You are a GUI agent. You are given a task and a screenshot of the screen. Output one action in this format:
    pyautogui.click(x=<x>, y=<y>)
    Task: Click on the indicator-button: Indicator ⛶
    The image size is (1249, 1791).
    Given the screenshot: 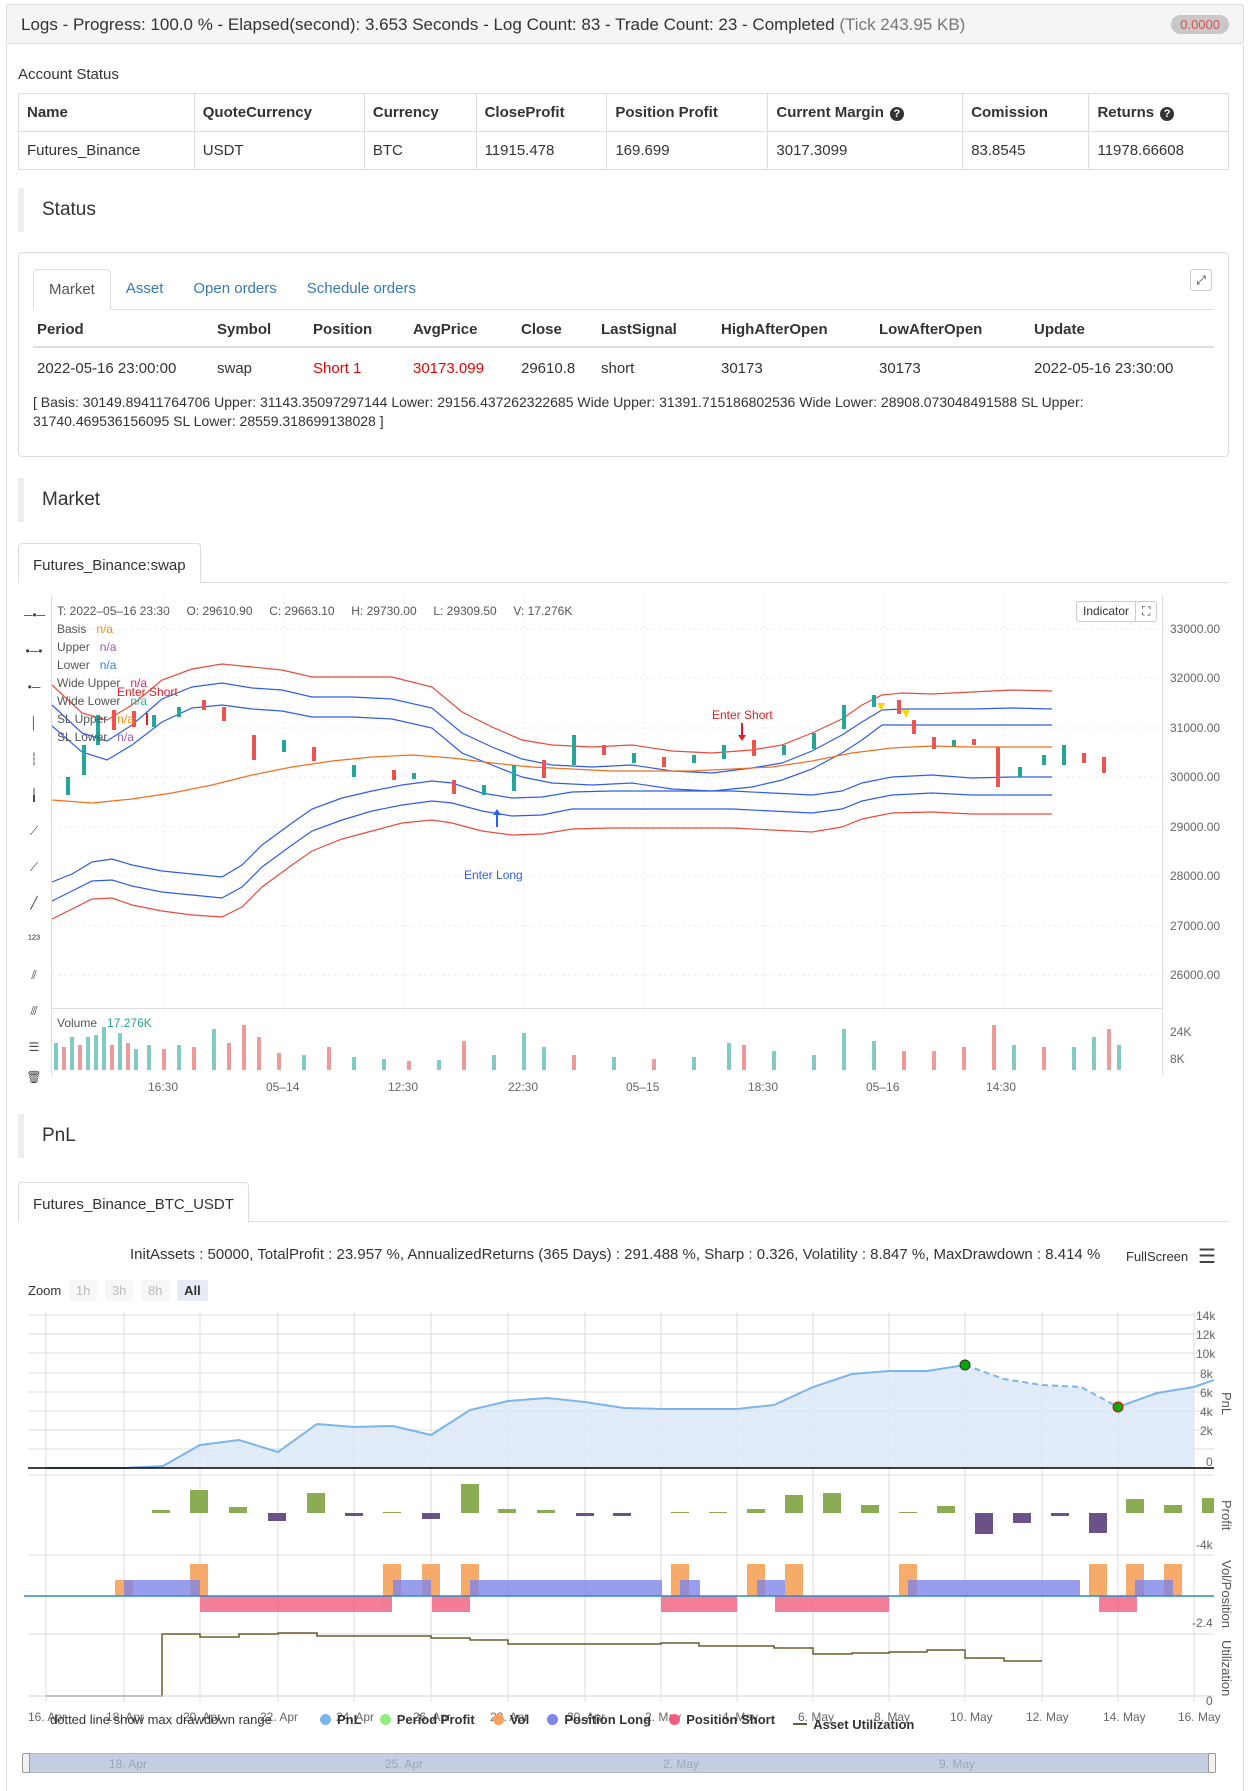 What is the action you would take?
    pyautogui.click(x=1117, y=611)
    